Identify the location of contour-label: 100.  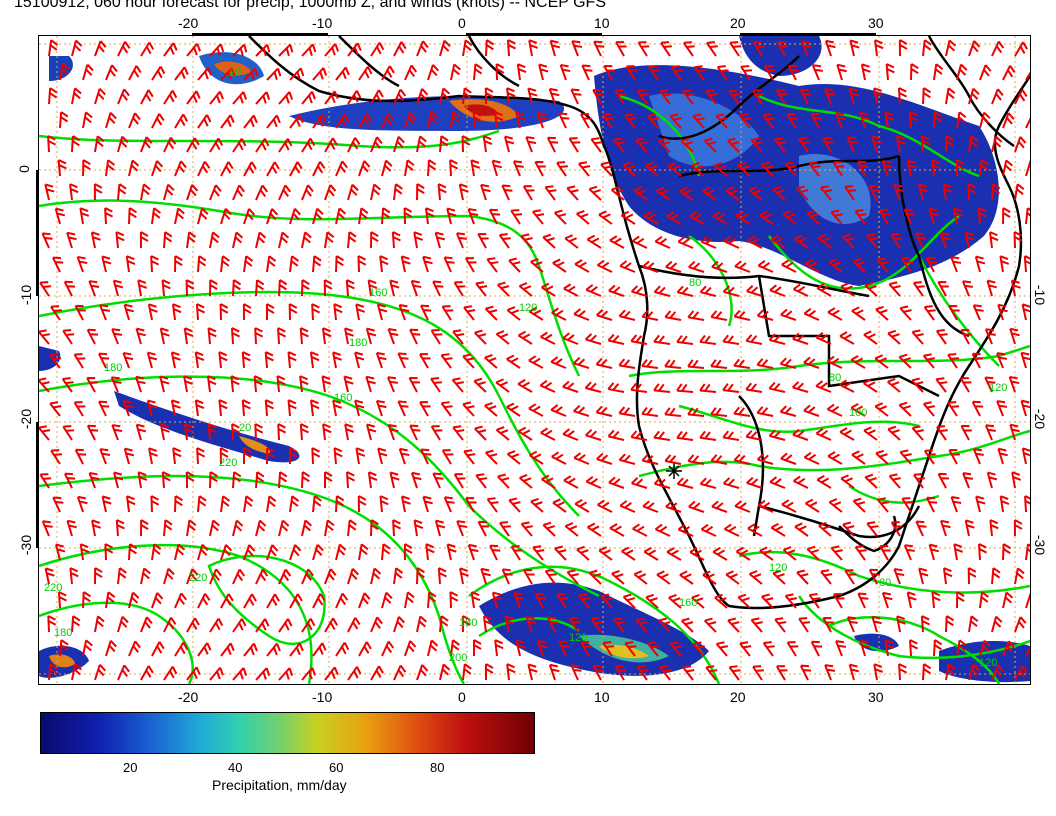
(858, 413).